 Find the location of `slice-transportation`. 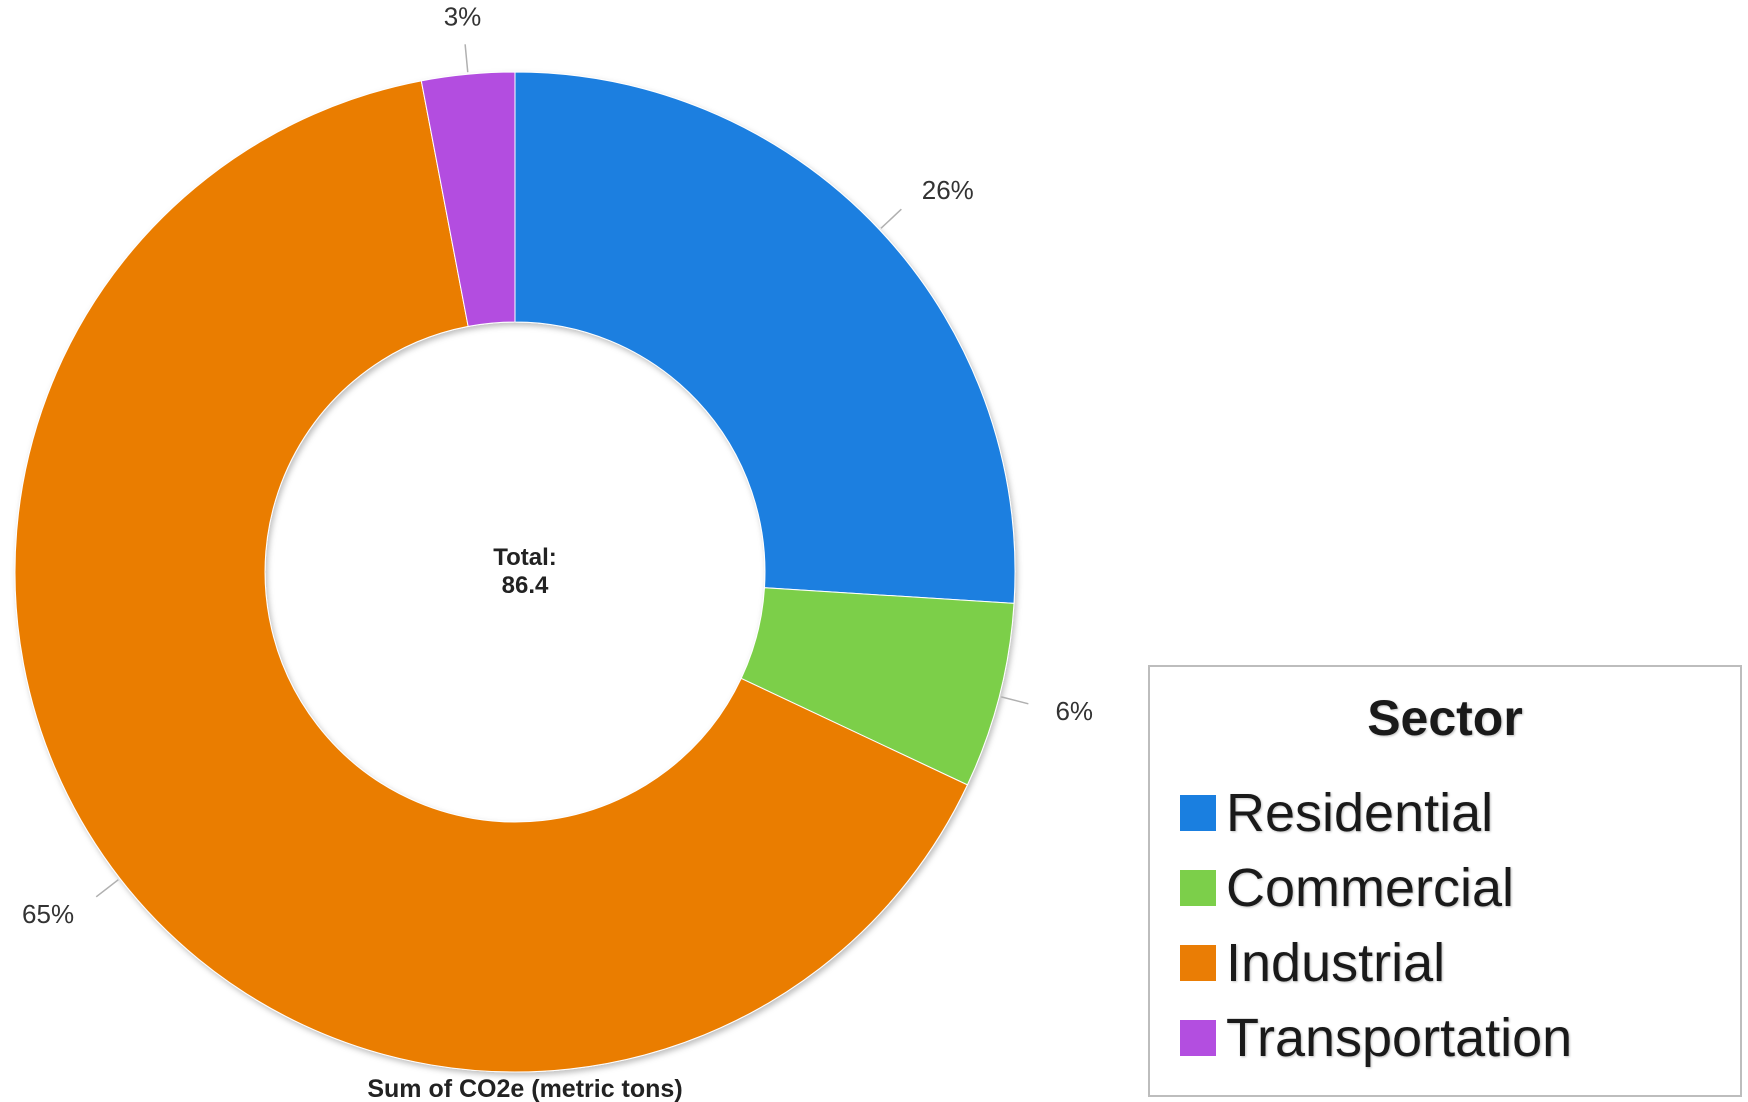

slice-transportation is located at coordinates (468, 199).